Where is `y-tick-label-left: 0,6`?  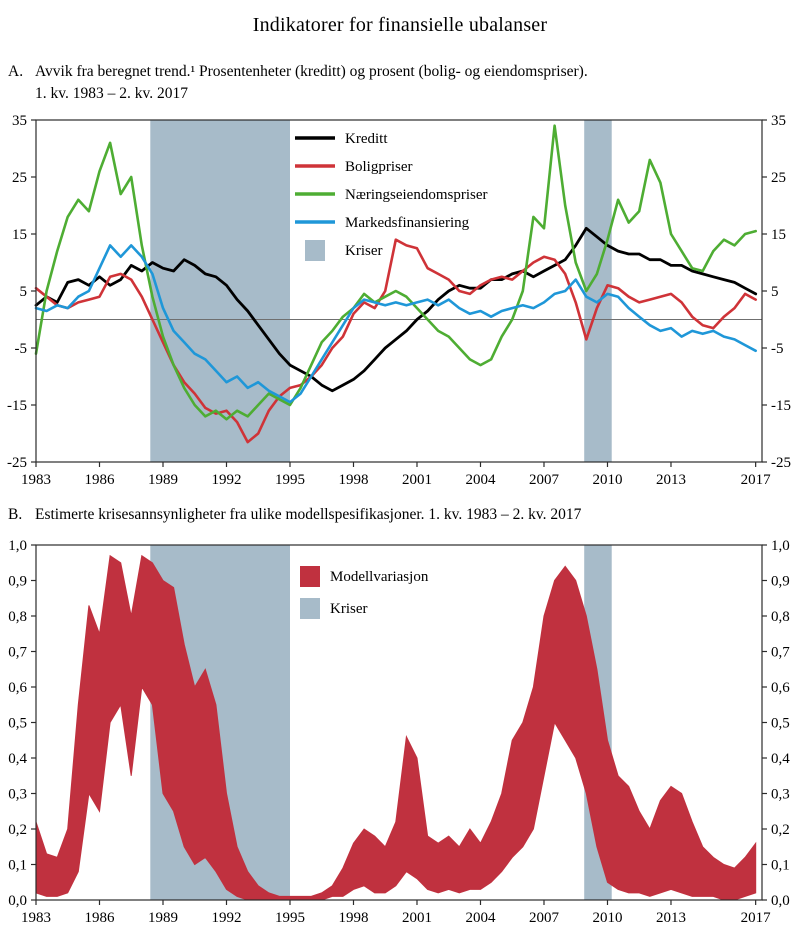 y-tick-label-left: 0,6 is located at coordinates (17, 688).